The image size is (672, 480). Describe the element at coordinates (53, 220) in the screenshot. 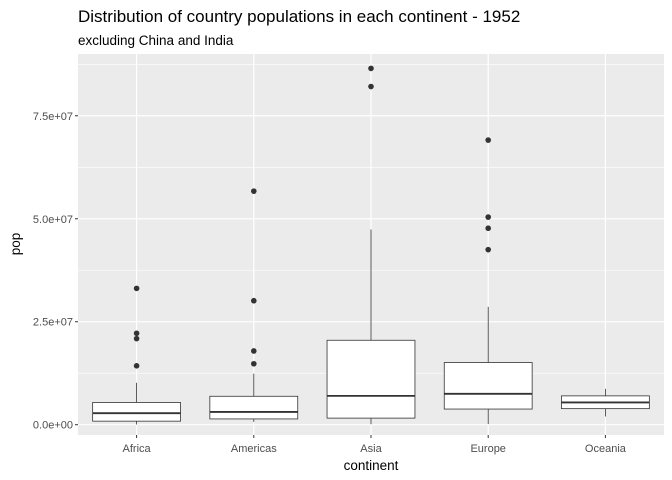

I see `y-tick-label: 5.0e+07` at that location.